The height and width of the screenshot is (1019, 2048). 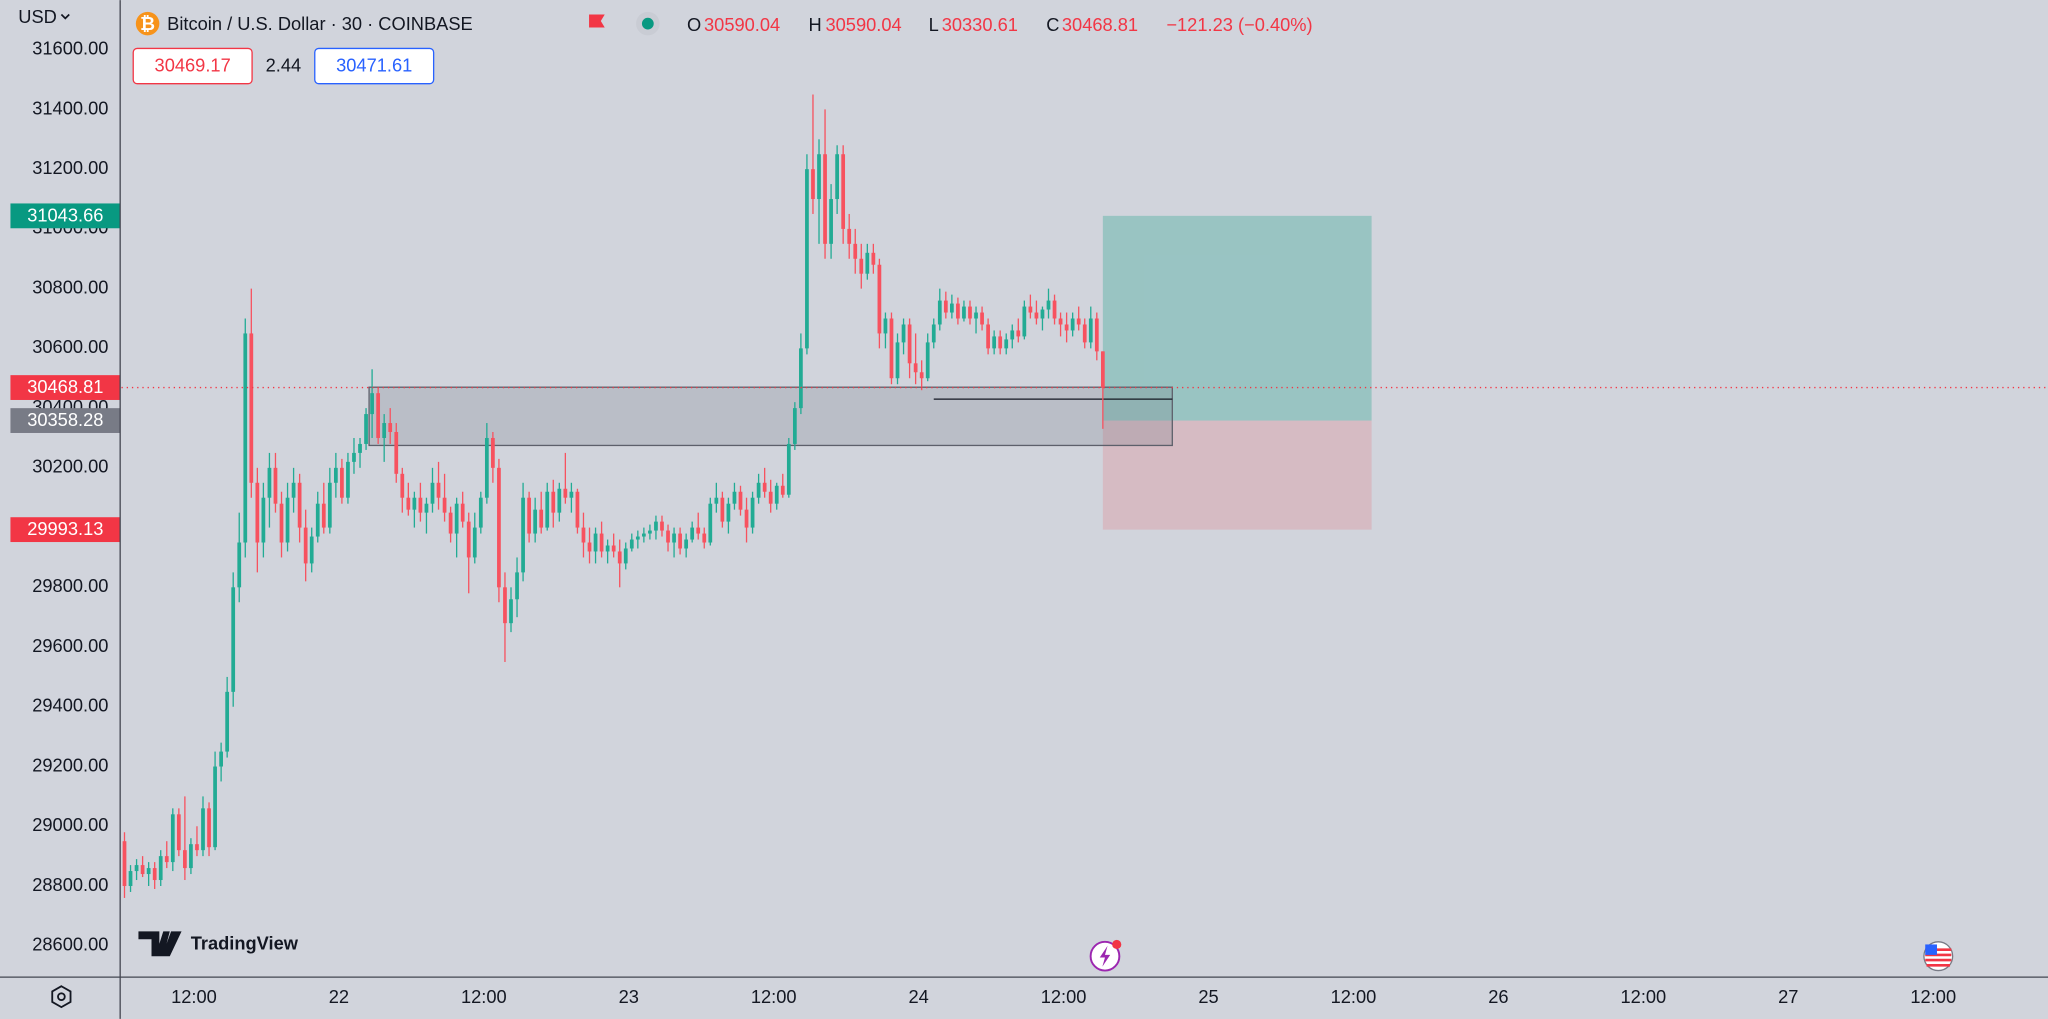 What do you see at coordinates (1237, 318) in the screenshot?
I see `position-profit-area` at bounding box center [1237, 318].